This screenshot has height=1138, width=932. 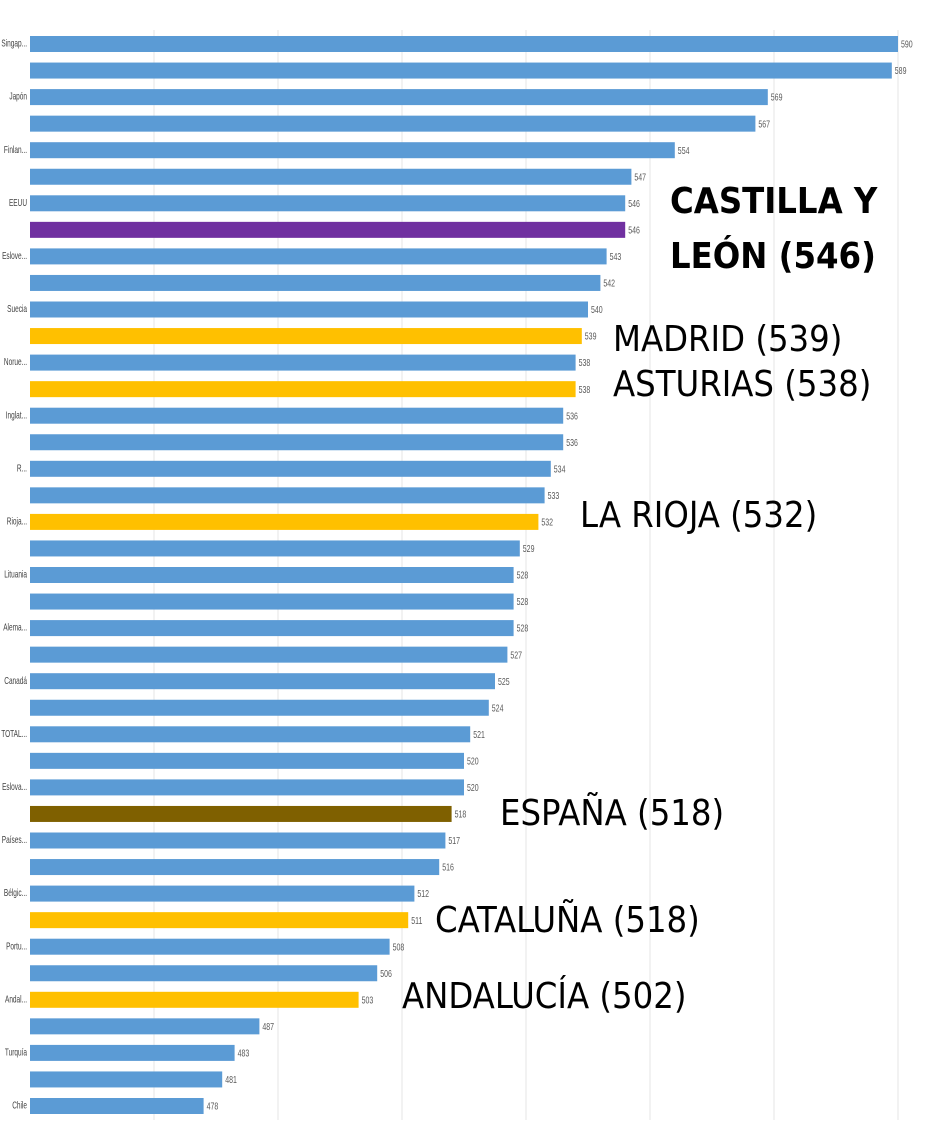 What do you see at coordinates (454, 841) in the screenshot?
I see `value-label: 517` at bounding box center [454, 841].